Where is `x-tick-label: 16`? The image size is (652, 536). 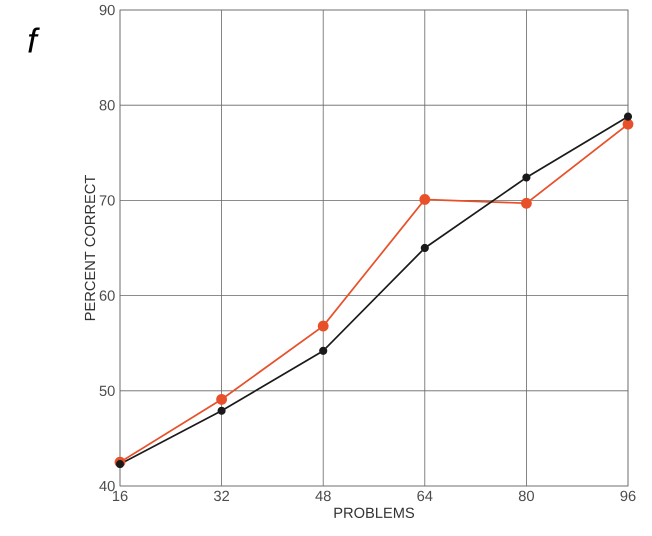 x-tick-label: 16 is located at coordinates (120, 496).